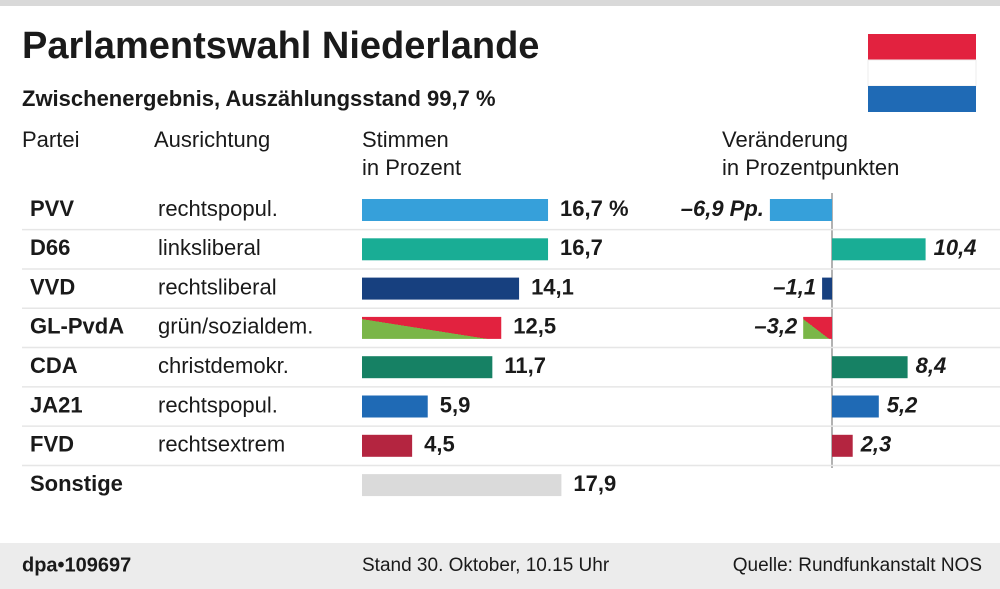 The height and width of the screenshot is (589, 1000). I want to click on column-header: Veränderung, so click(785, 139).